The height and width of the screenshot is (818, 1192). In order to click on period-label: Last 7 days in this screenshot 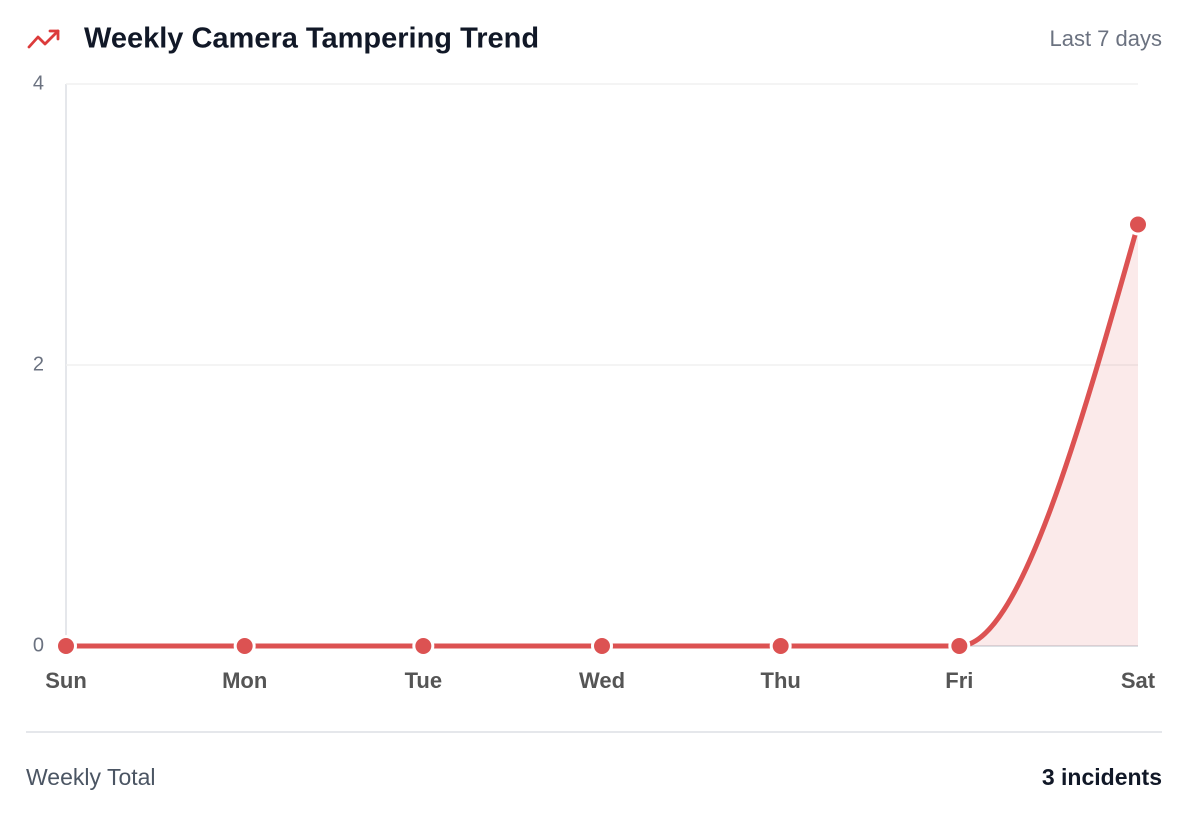, I will do `click(1105, 38)`.